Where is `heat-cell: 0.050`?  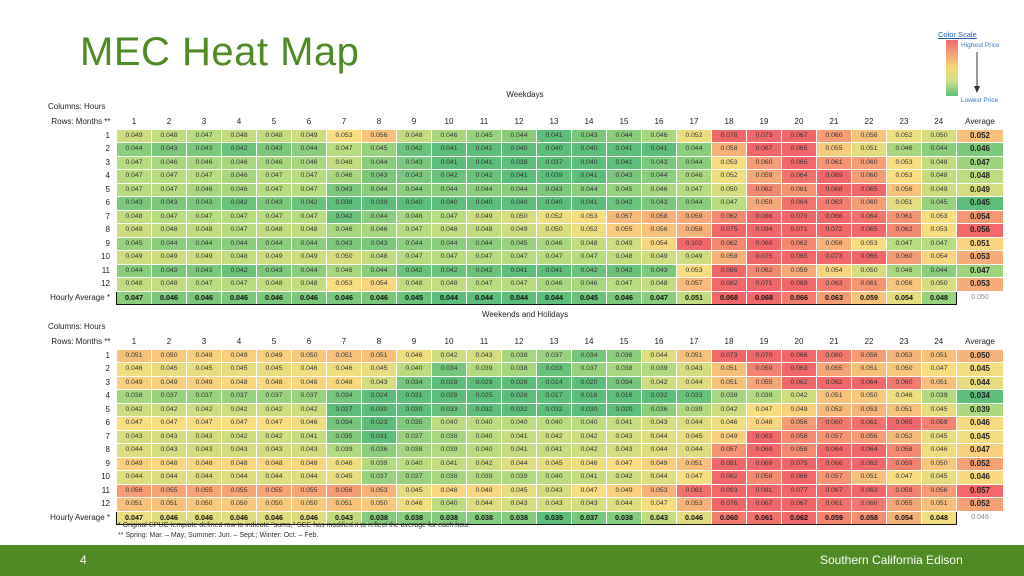
heat-cell: 0.050 is located at coordinates (204, 504).